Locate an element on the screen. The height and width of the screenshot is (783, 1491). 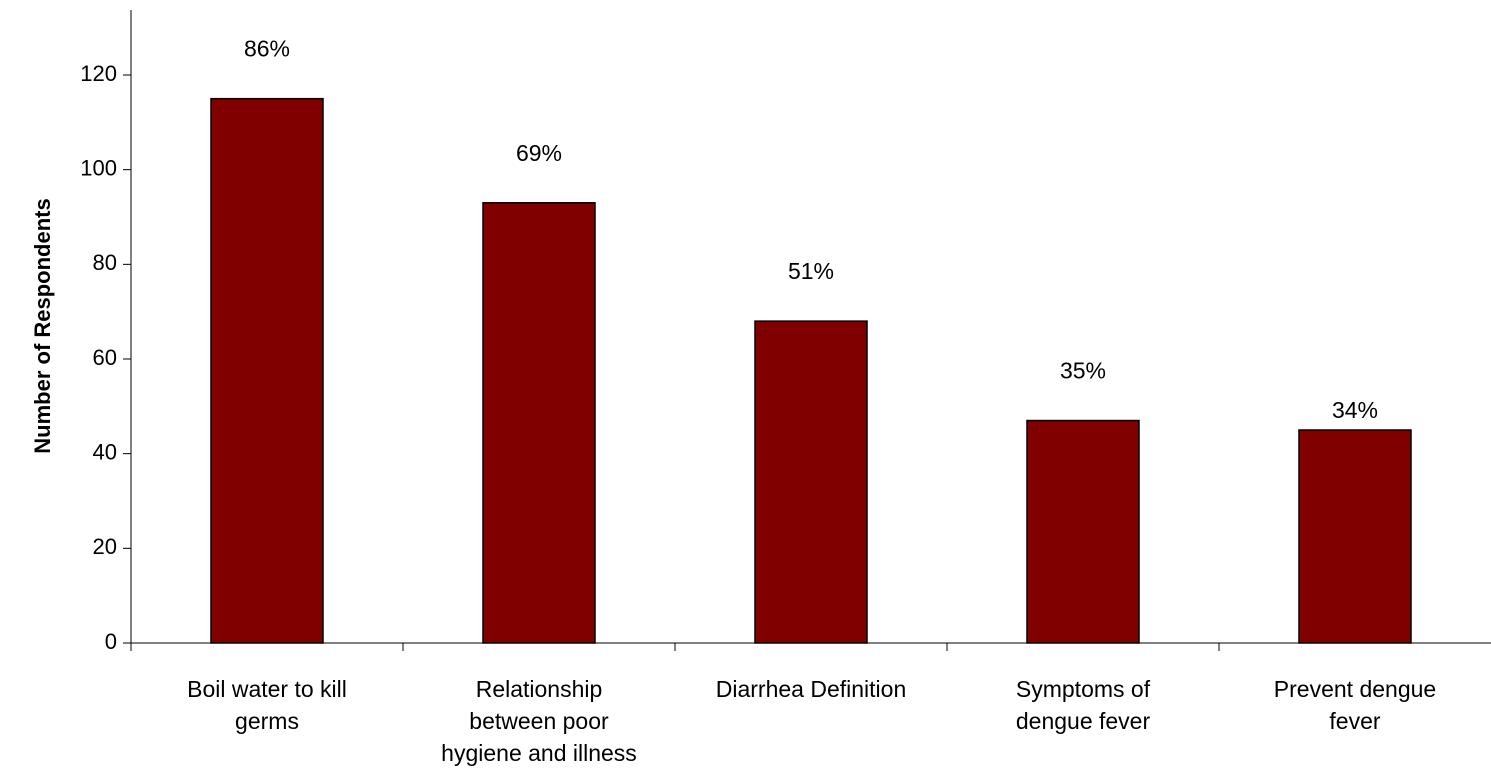
data-label: 69% is located at coordinates (539, 153).